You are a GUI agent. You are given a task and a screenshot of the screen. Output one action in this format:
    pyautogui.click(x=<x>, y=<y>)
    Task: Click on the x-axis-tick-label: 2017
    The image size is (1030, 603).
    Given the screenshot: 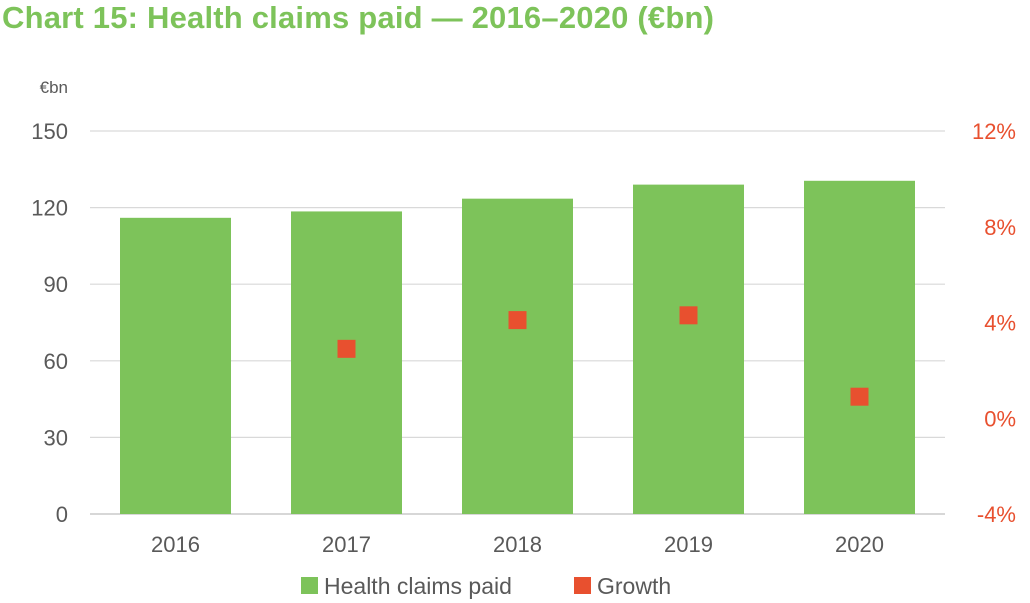 What is the action you would take?
    pyautogui.click(x=346, y=544)
    